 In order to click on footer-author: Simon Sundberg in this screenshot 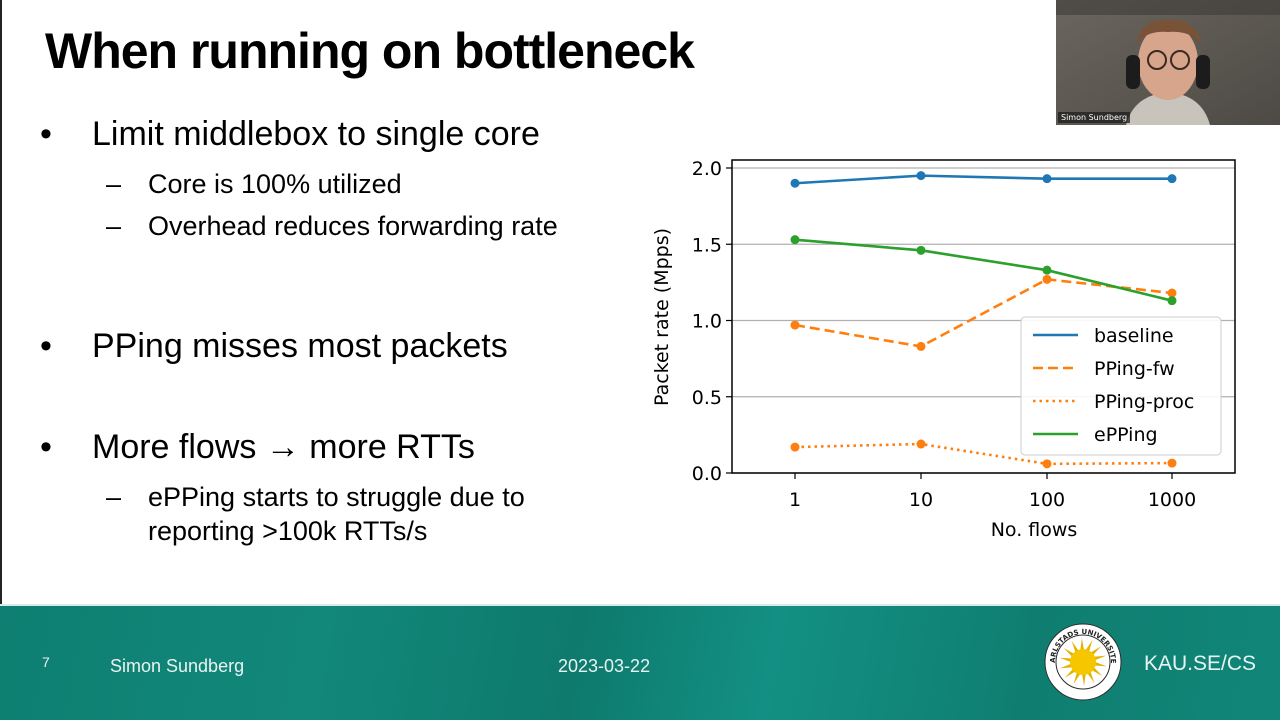, I will do `click(177, 666)`.